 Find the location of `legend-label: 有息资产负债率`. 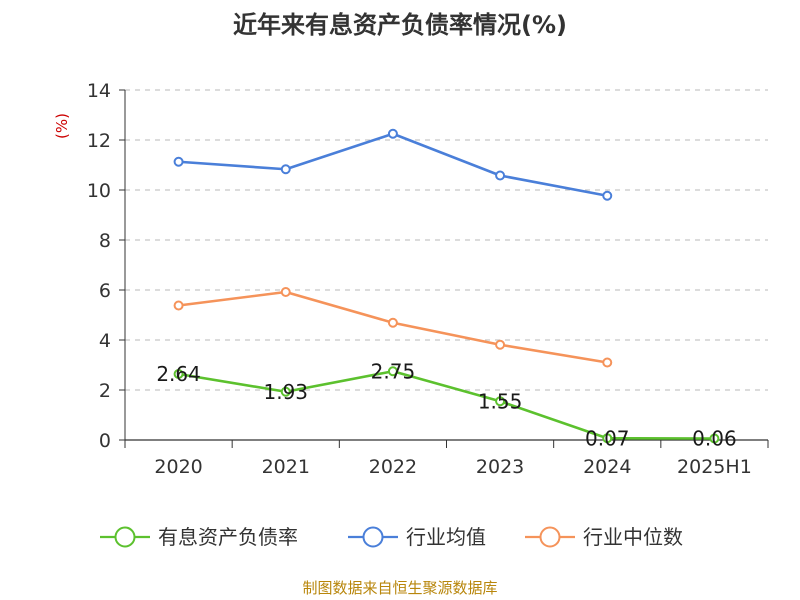

legend-label: 有息资产负债率 is located at coordinates (228, 537).